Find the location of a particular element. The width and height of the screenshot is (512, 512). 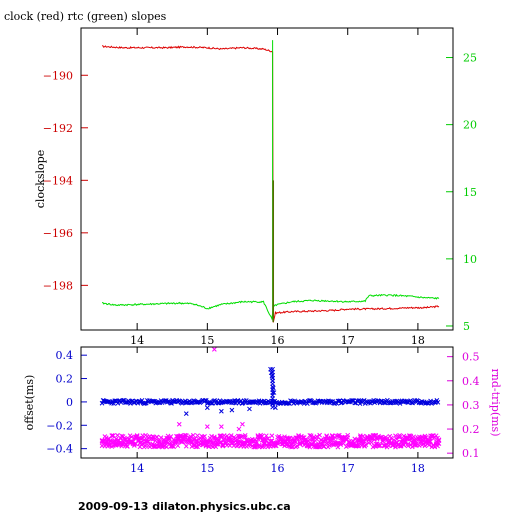

y-tick-label-right: 25 is located at coordinates (470, 58).